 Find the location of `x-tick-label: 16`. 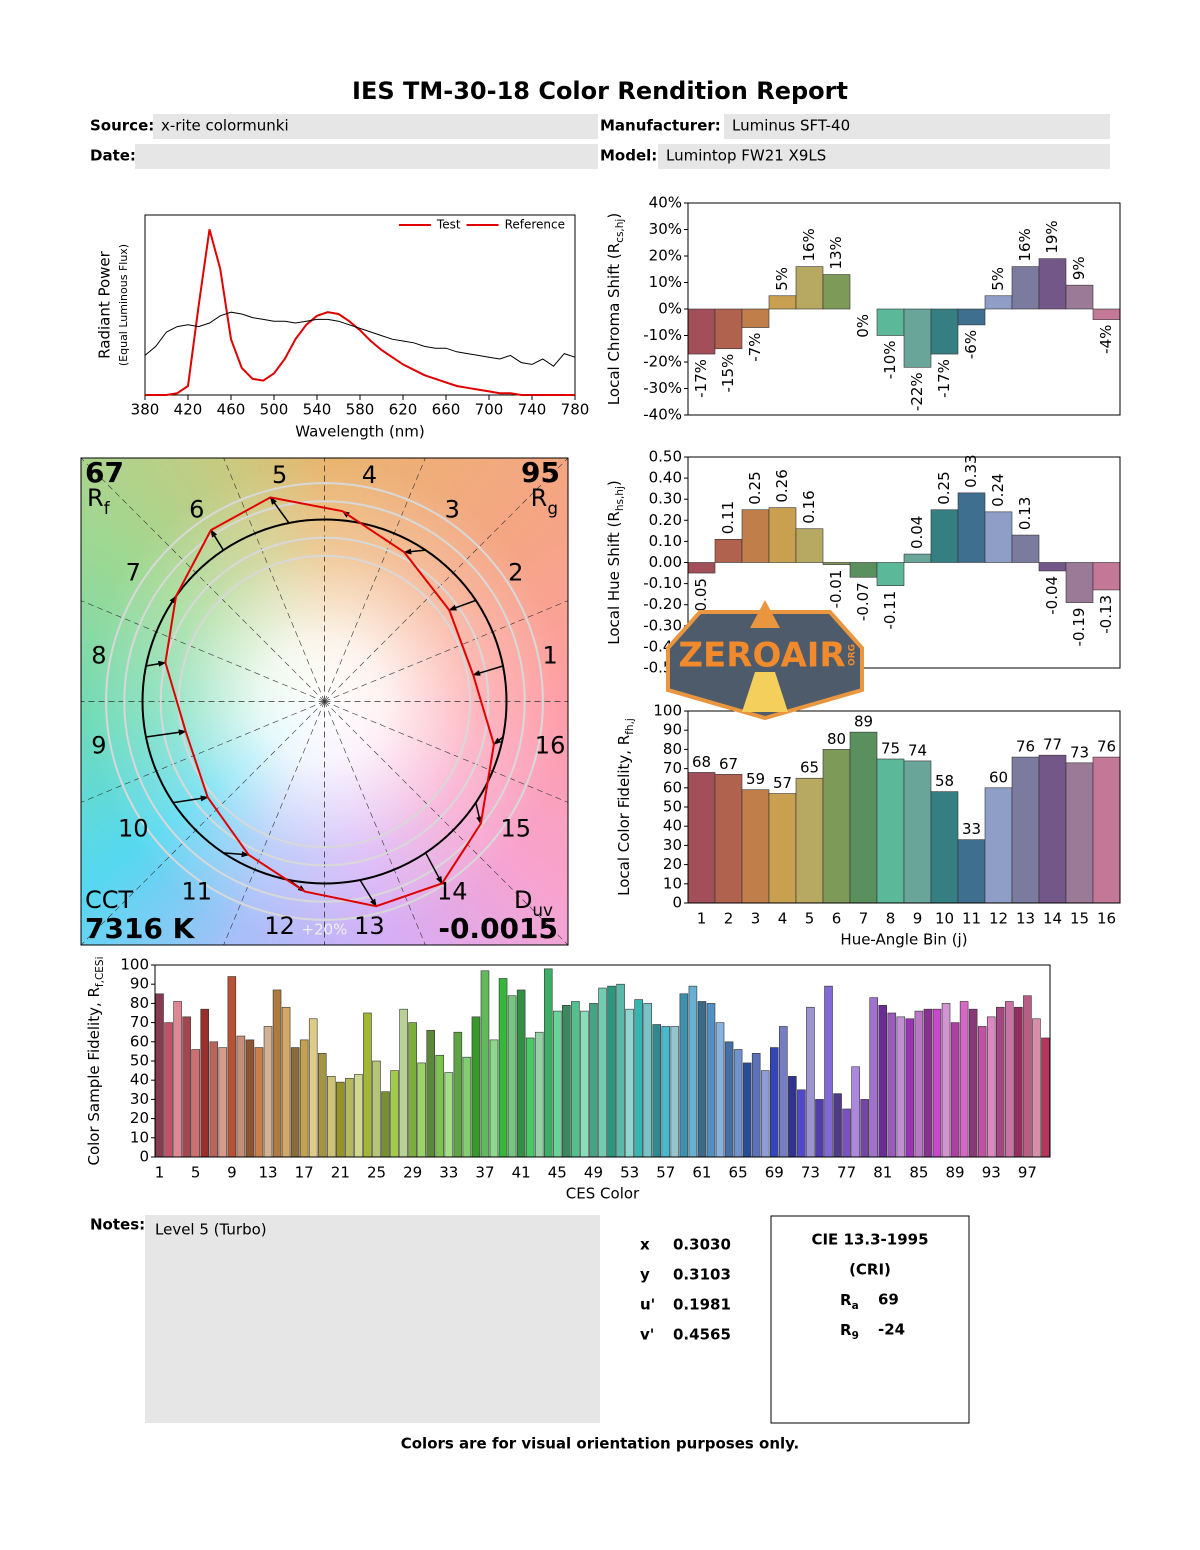

x-tick-label: 16 is located at coordinates (1106, 919).